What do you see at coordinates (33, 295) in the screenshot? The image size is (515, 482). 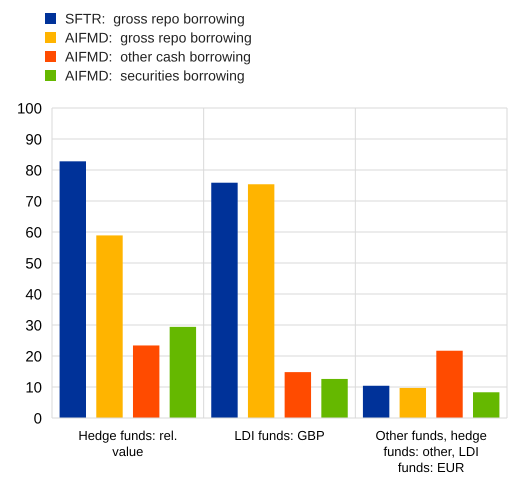 I see `y-tick-label: 40` at bounding box center [33, 295].